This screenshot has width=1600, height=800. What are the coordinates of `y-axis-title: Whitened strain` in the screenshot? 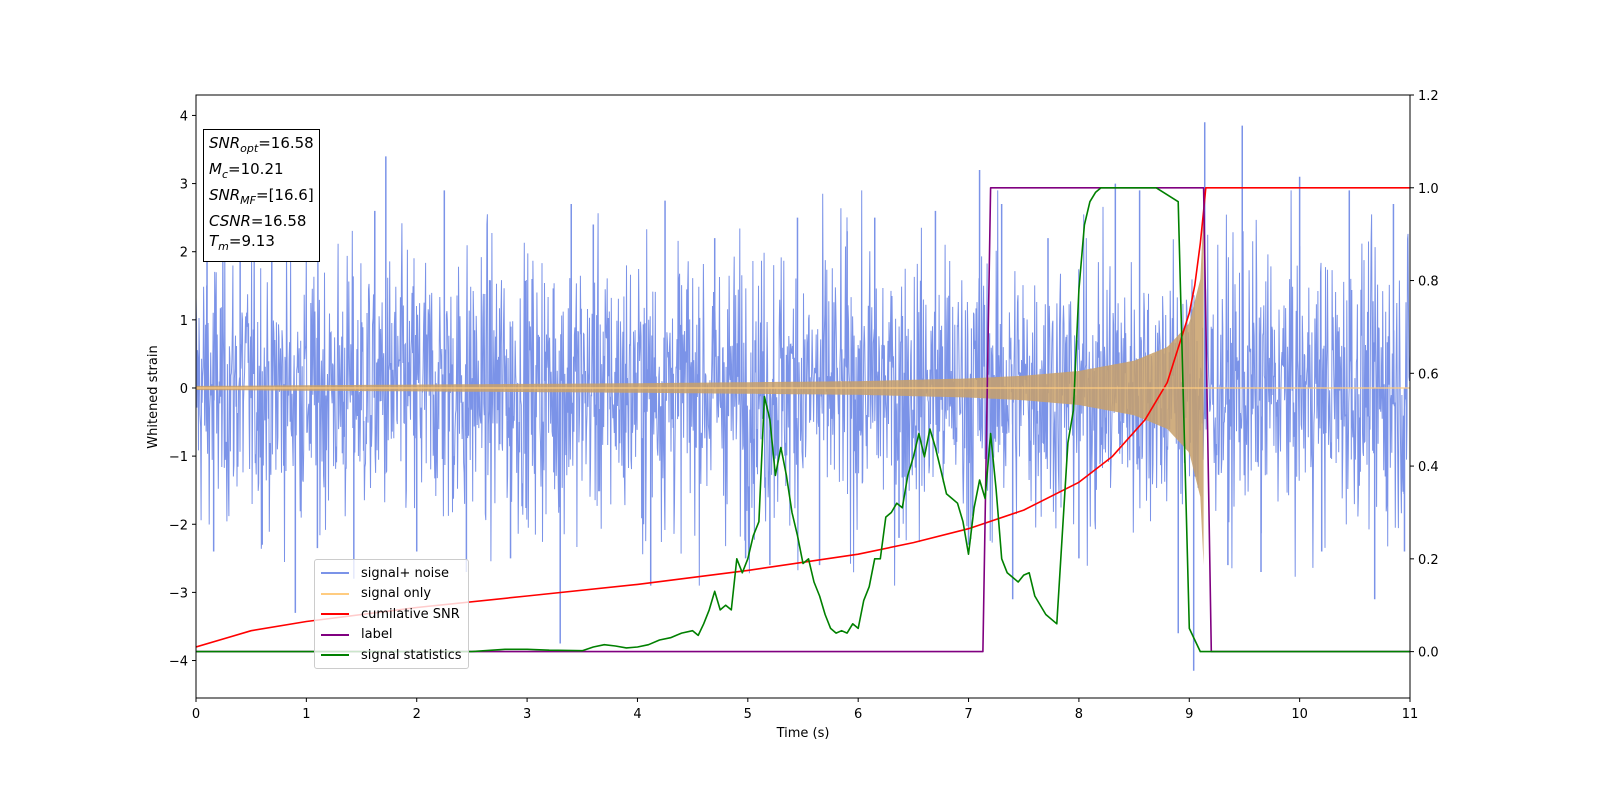 It's located at (153, 396).